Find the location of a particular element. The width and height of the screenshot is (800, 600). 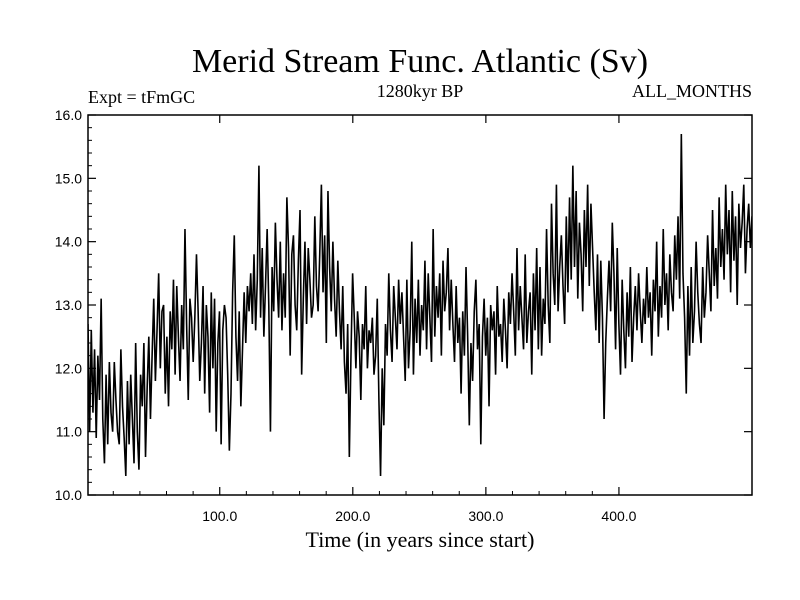

x-tick-label: 400.0 is located at coordinates (618, 516).